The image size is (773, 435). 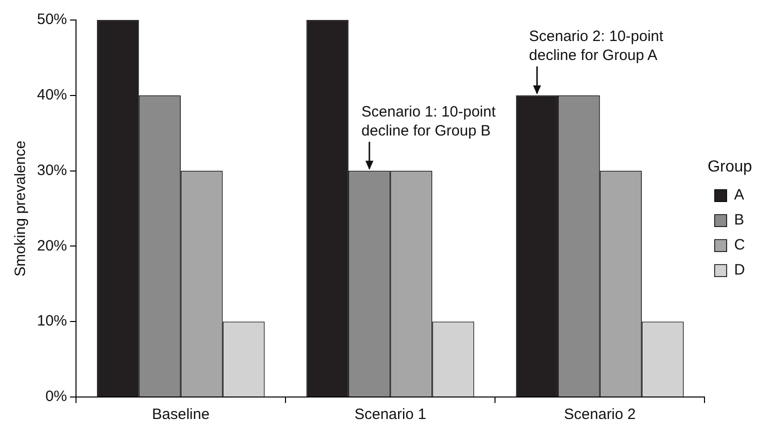 I want to click on y-tick-label: 20%, so click(x=52, y=245).